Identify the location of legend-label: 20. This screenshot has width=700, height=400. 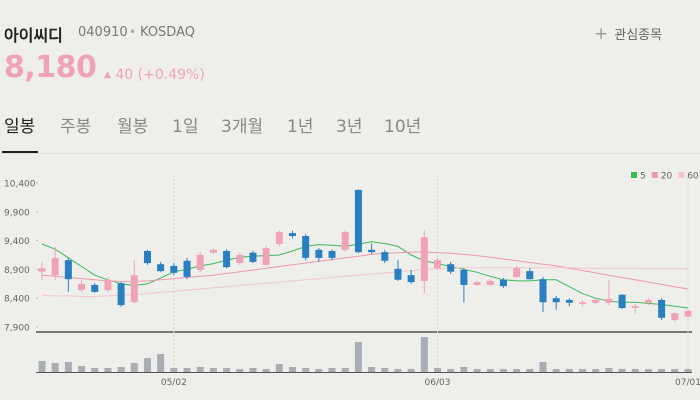
(667, 177).